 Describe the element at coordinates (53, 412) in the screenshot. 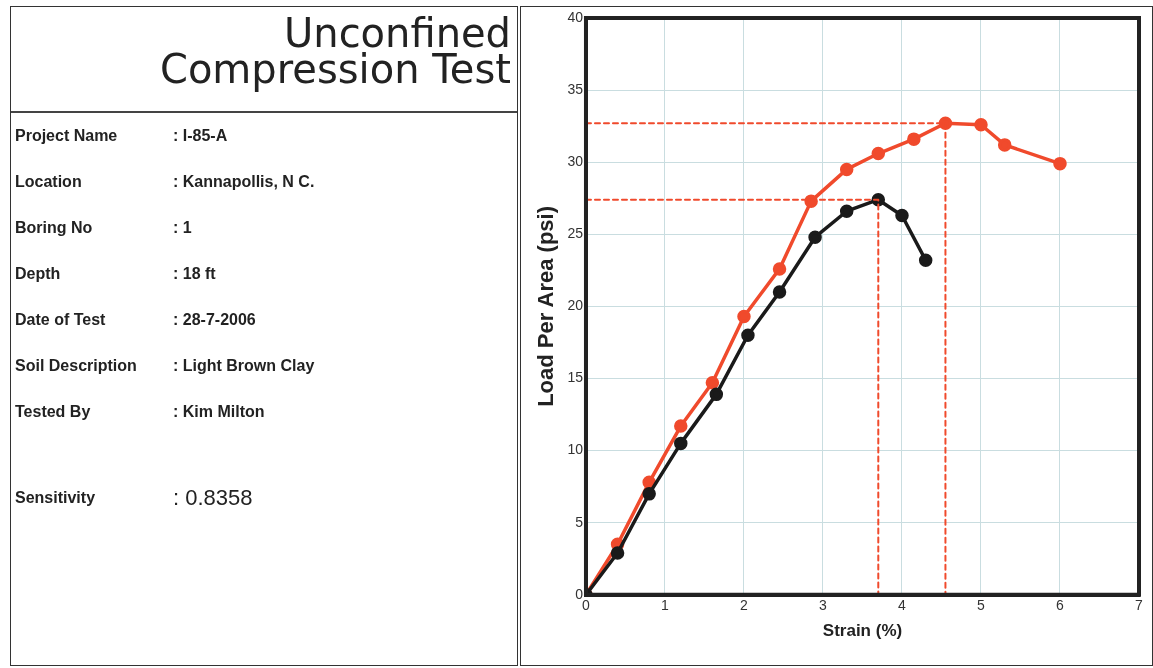

I see `text: Tested By` at that location.